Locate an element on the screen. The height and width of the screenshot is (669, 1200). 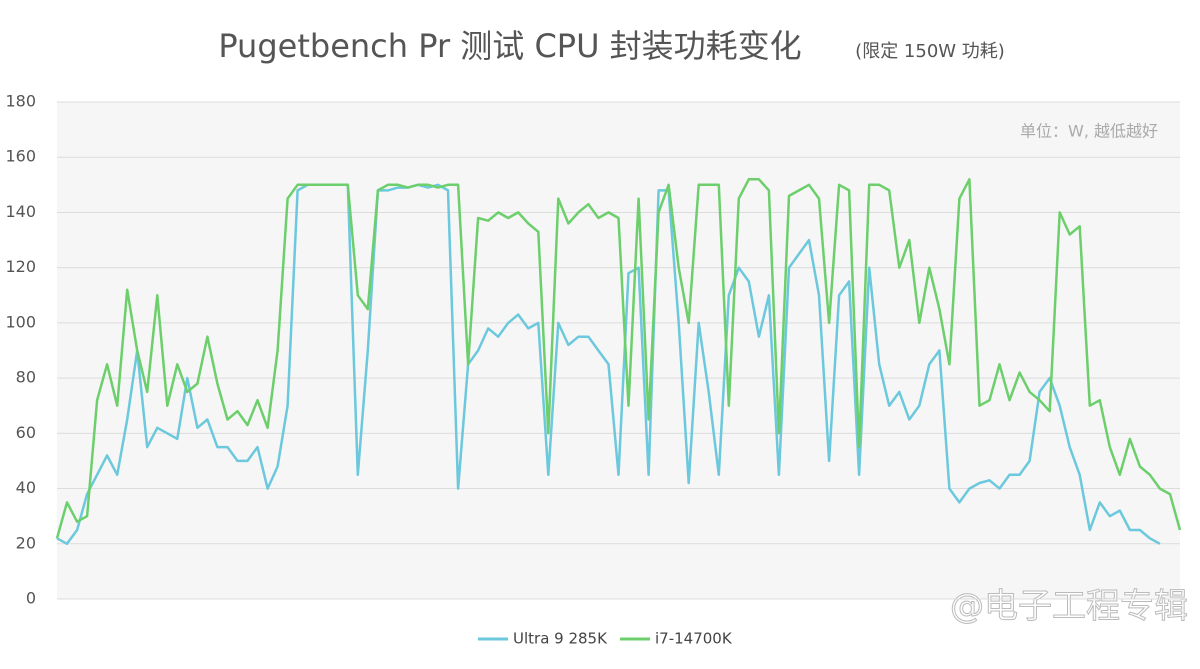
y-tick-label: 60 is located at coordinates (26, 432).